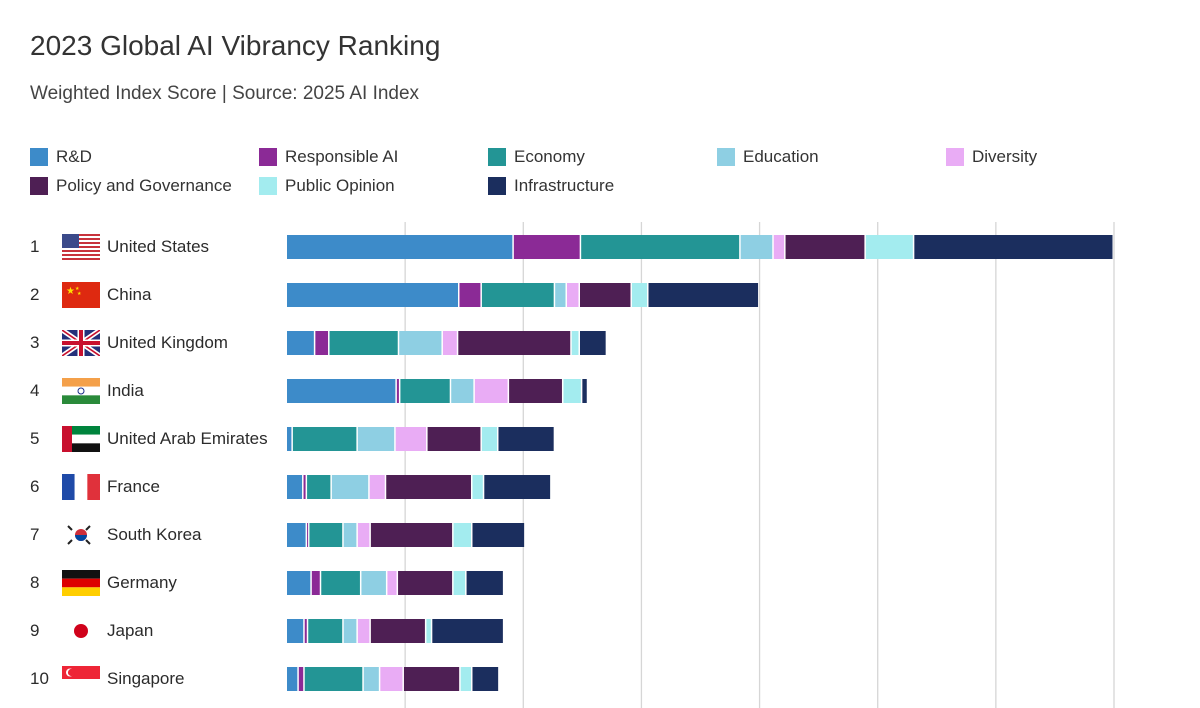 This screenshot has height=708, width=1200. I want to click on rank-label: 10, so click(39, 678).